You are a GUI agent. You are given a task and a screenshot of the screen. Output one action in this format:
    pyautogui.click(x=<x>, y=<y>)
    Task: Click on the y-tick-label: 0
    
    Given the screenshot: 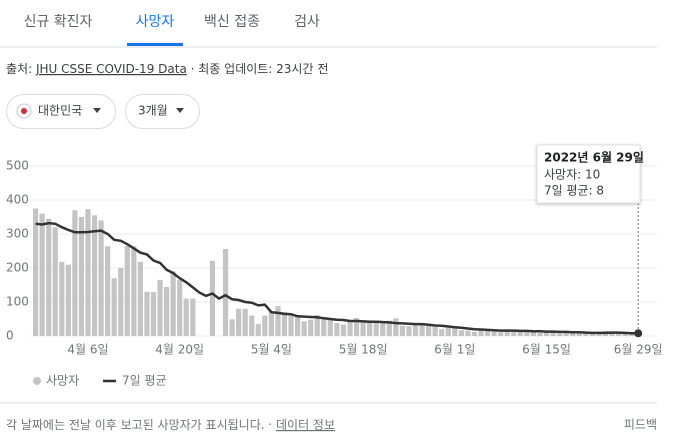 What is the action you would take?
    pyautogui.click(x=10, y=336)
    